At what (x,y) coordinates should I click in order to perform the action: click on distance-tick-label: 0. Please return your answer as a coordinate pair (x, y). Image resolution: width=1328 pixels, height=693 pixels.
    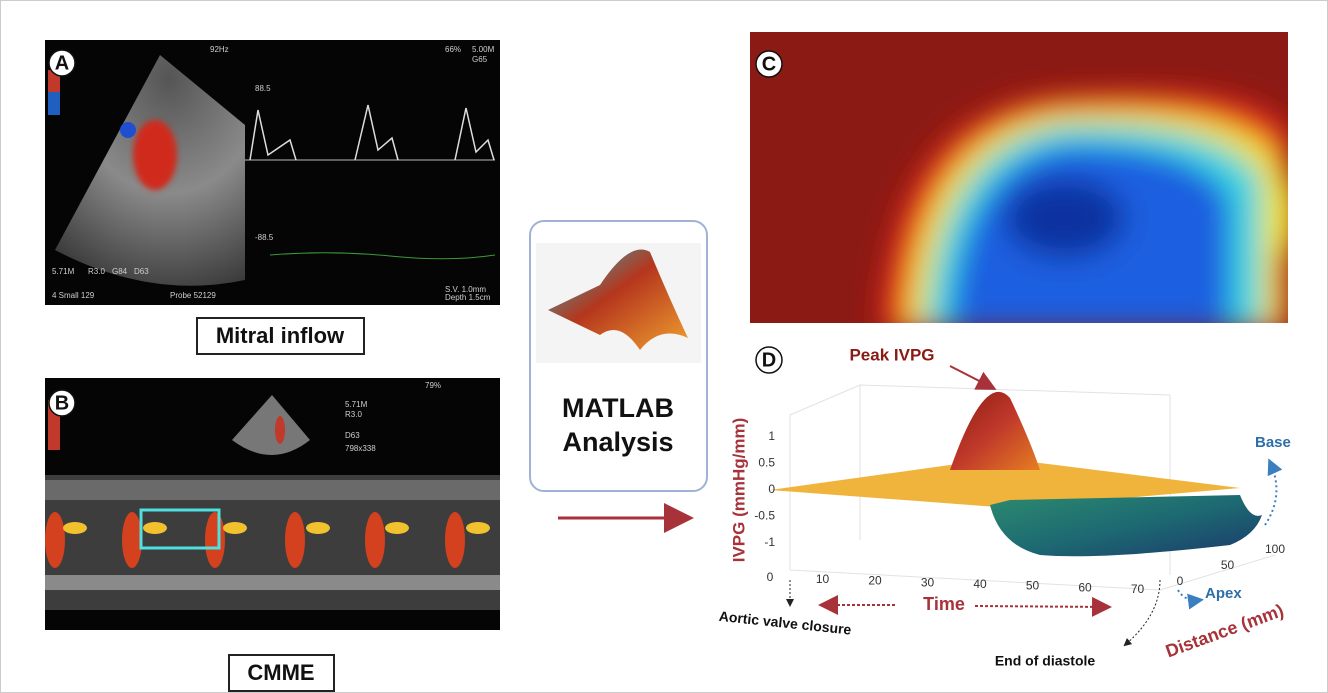
    Looking at the image, I should click on (1180, 581).